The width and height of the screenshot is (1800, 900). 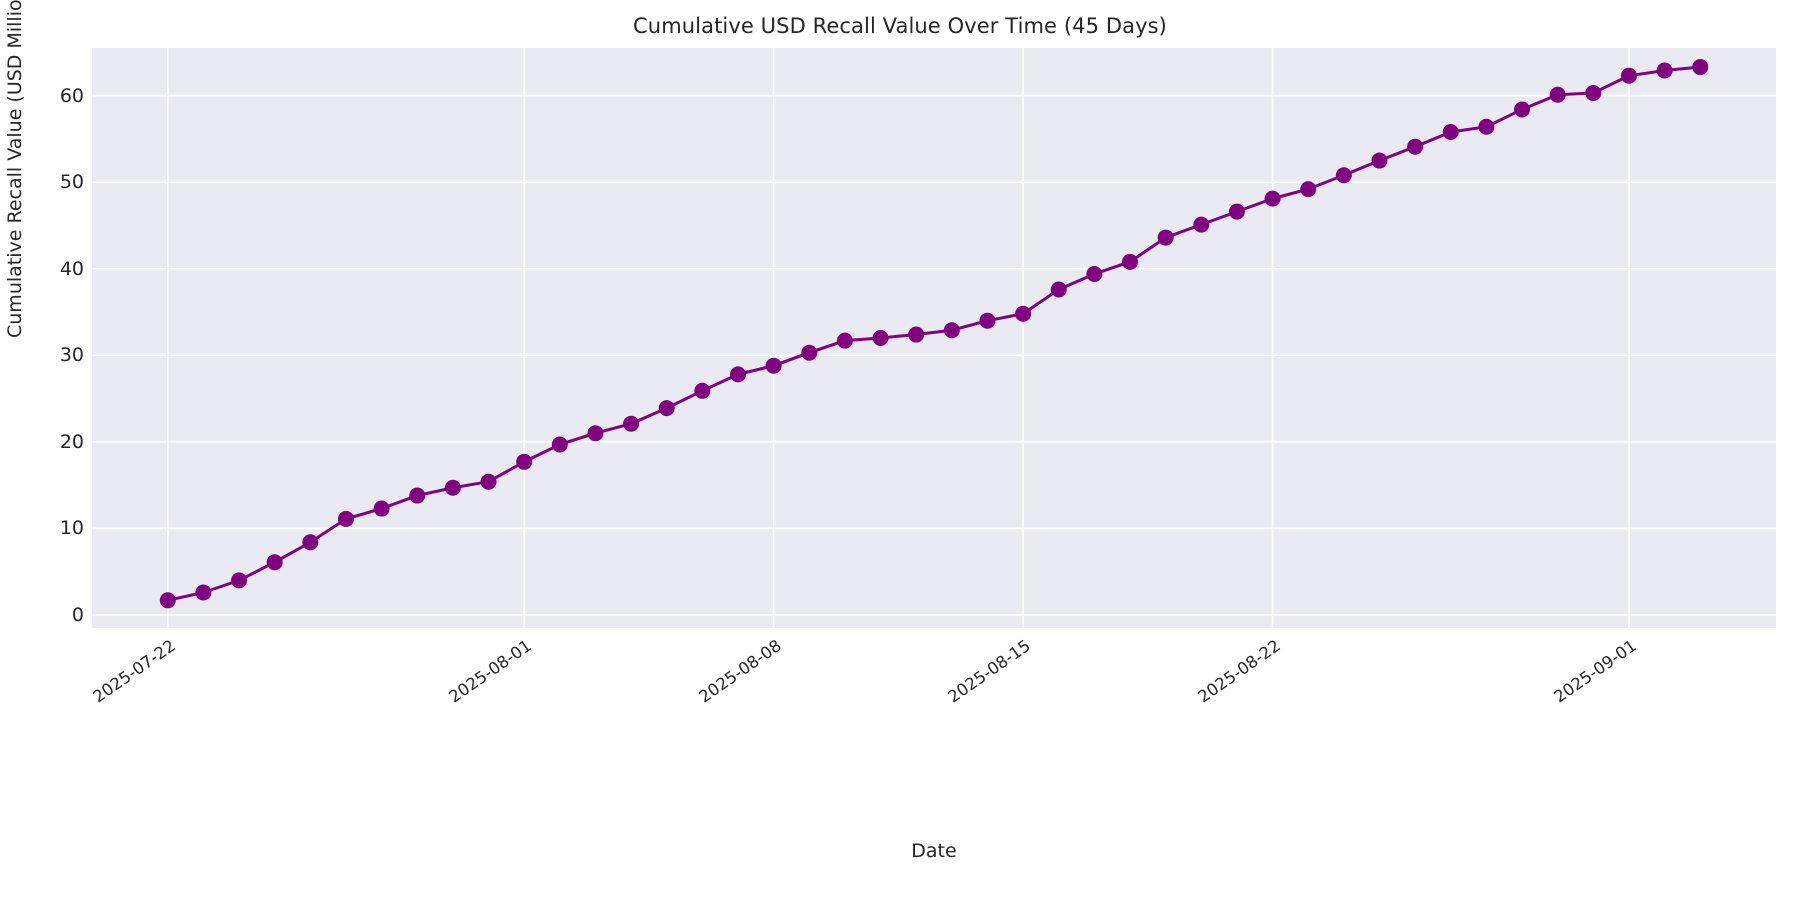 What do you see at coordinates (1595, 671) in the screenshot?
I see `x-tick-label: 2025-09-01` at bounding box center [1595, 671].